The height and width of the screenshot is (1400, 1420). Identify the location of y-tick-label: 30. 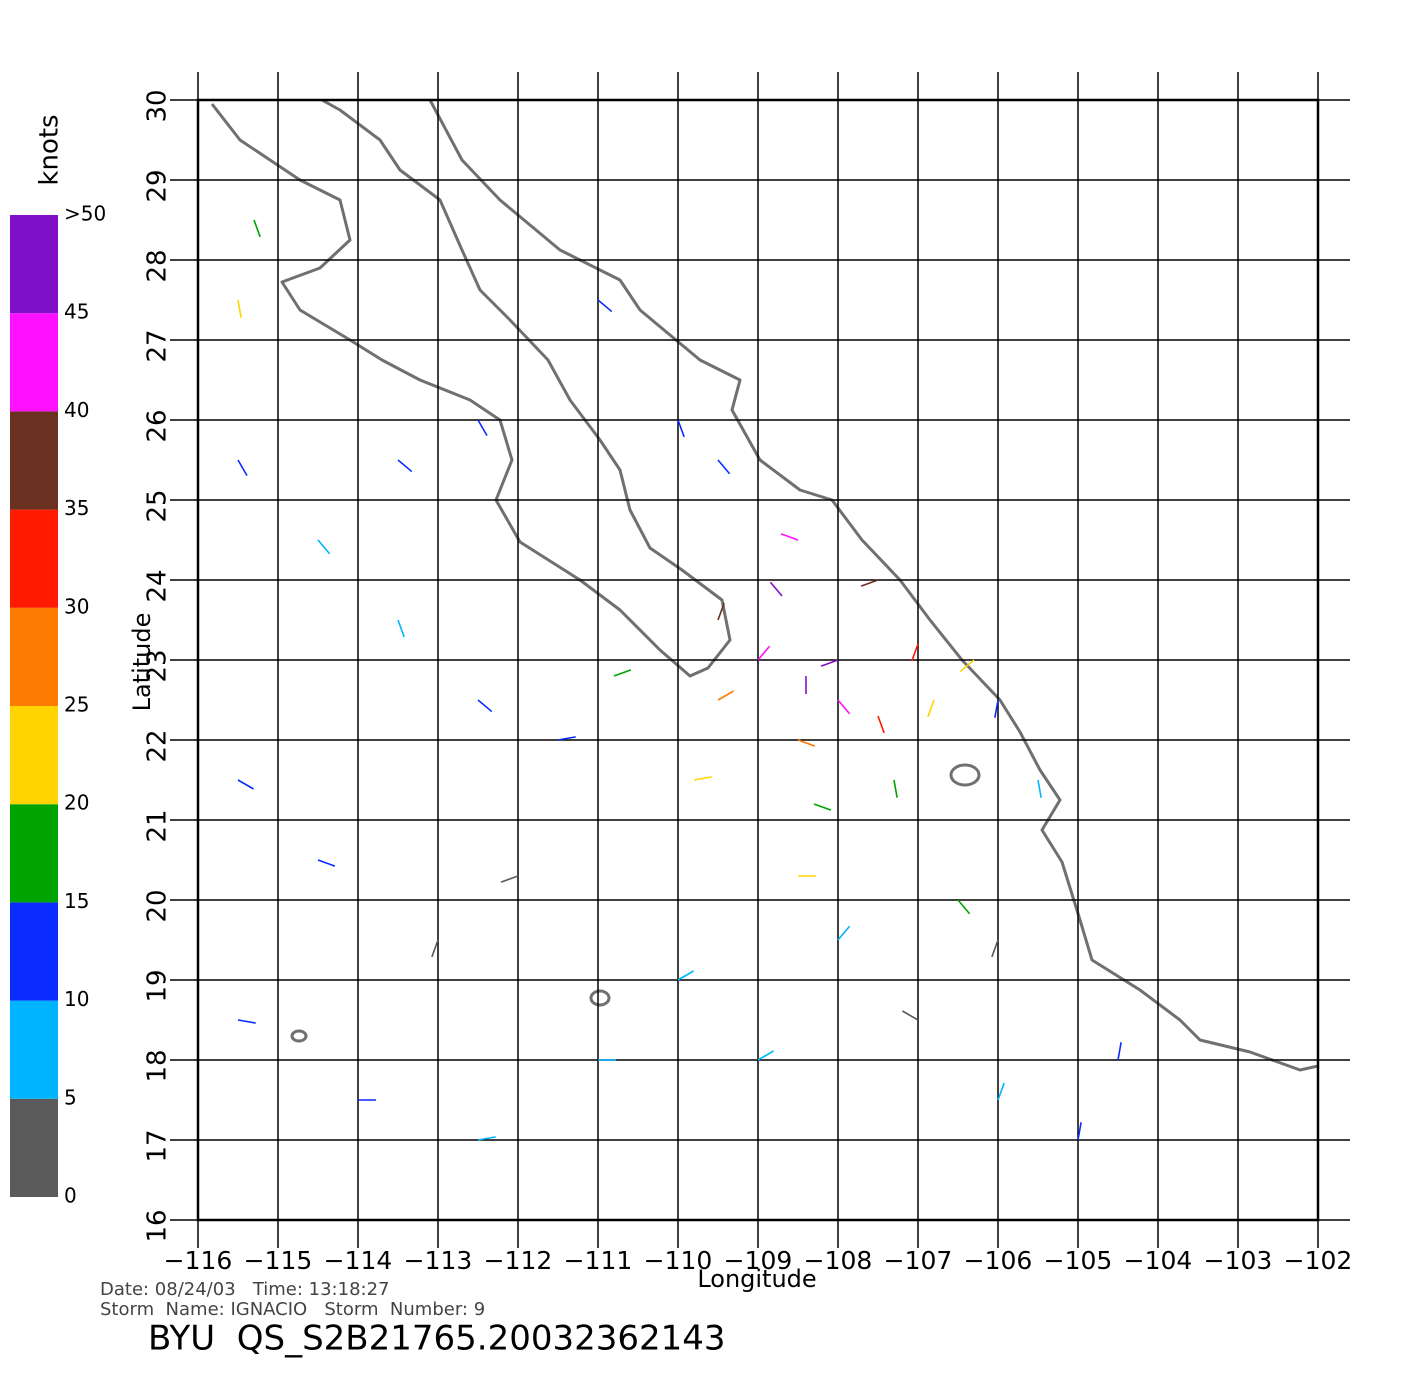
(158, 105).